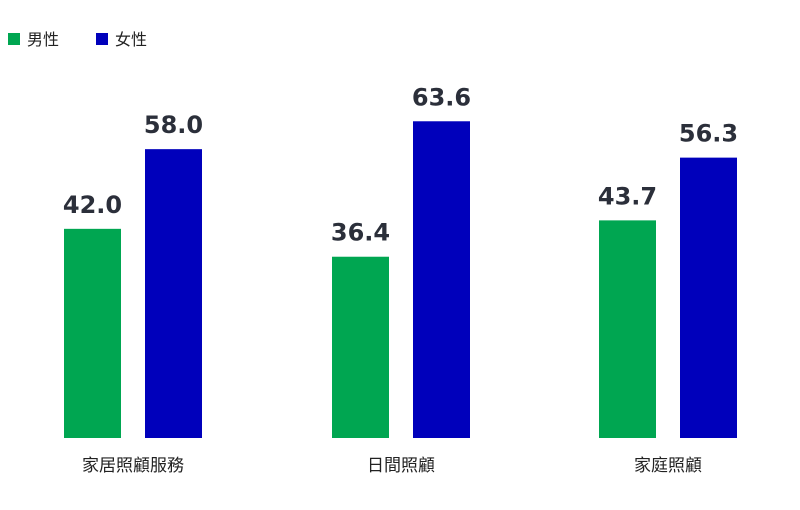 The height and width of the screenshot is (510, 800). I want to click on legend-swatch-female, so click(102, 39).